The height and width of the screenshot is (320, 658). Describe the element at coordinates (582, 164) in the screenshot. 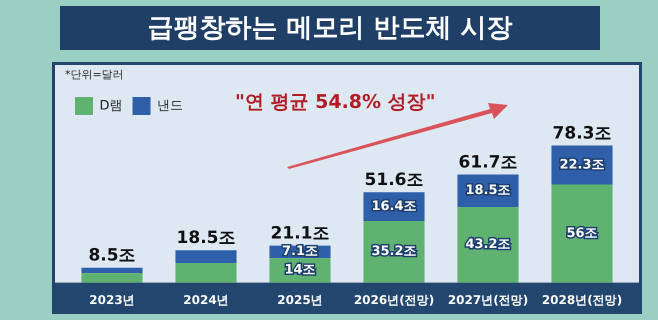

I see `data-label: 22.3조` at that location.